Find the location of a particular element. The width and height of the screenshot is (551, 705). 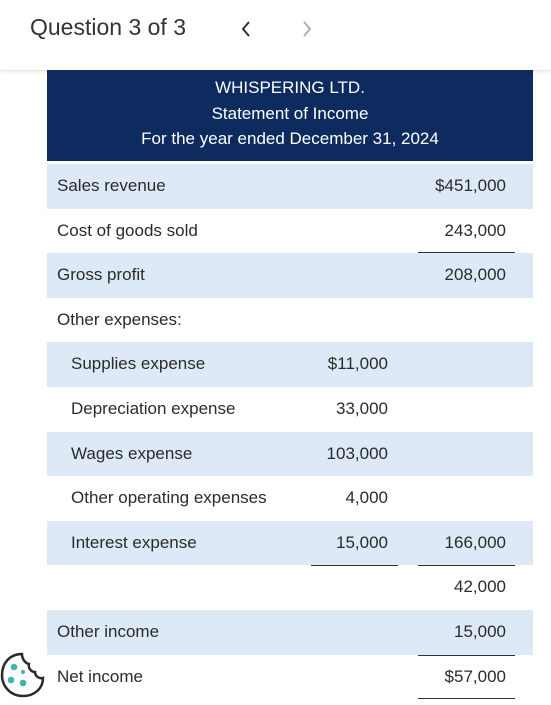

table-row: Depreciation expense 33,000 is located at coordinates (290, 409).